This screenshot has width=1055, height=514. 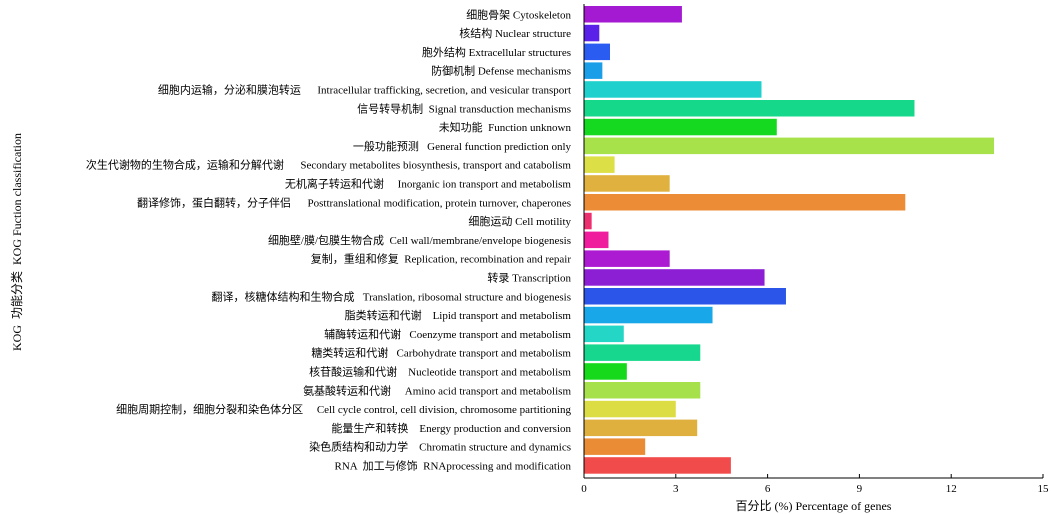 What do you see at coordinates (676, 489) in the screenshot?
I see `x-tick-label-3: 3` at bounding box center [676, 489].